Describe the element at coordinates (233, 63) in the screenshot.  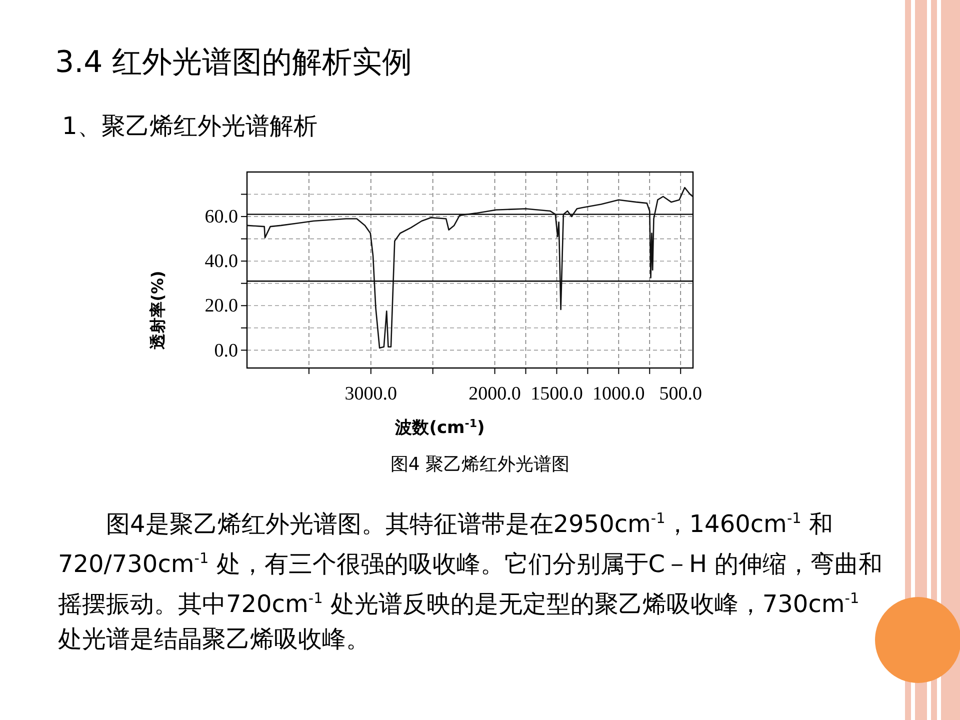
I see `chart-title: 3.4 红外光谱图的解析实例` at that location.